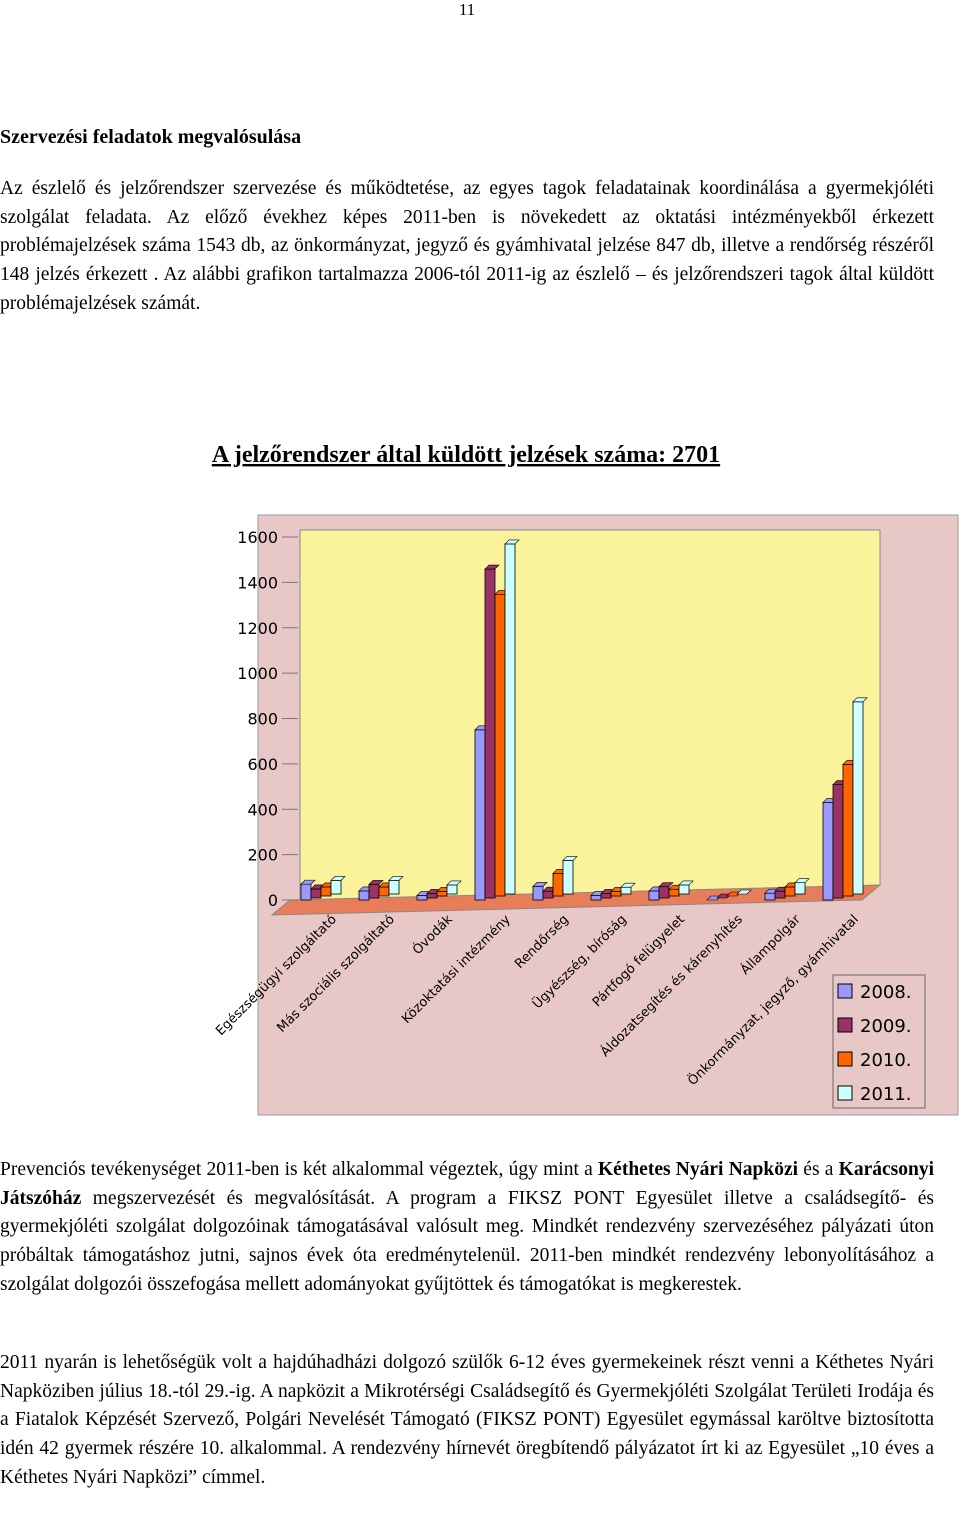 This screenshot has width=960, height=1520. Describe the element at coordinates (467, 9) in the screenshot. I see `page-number: 11` at that location.